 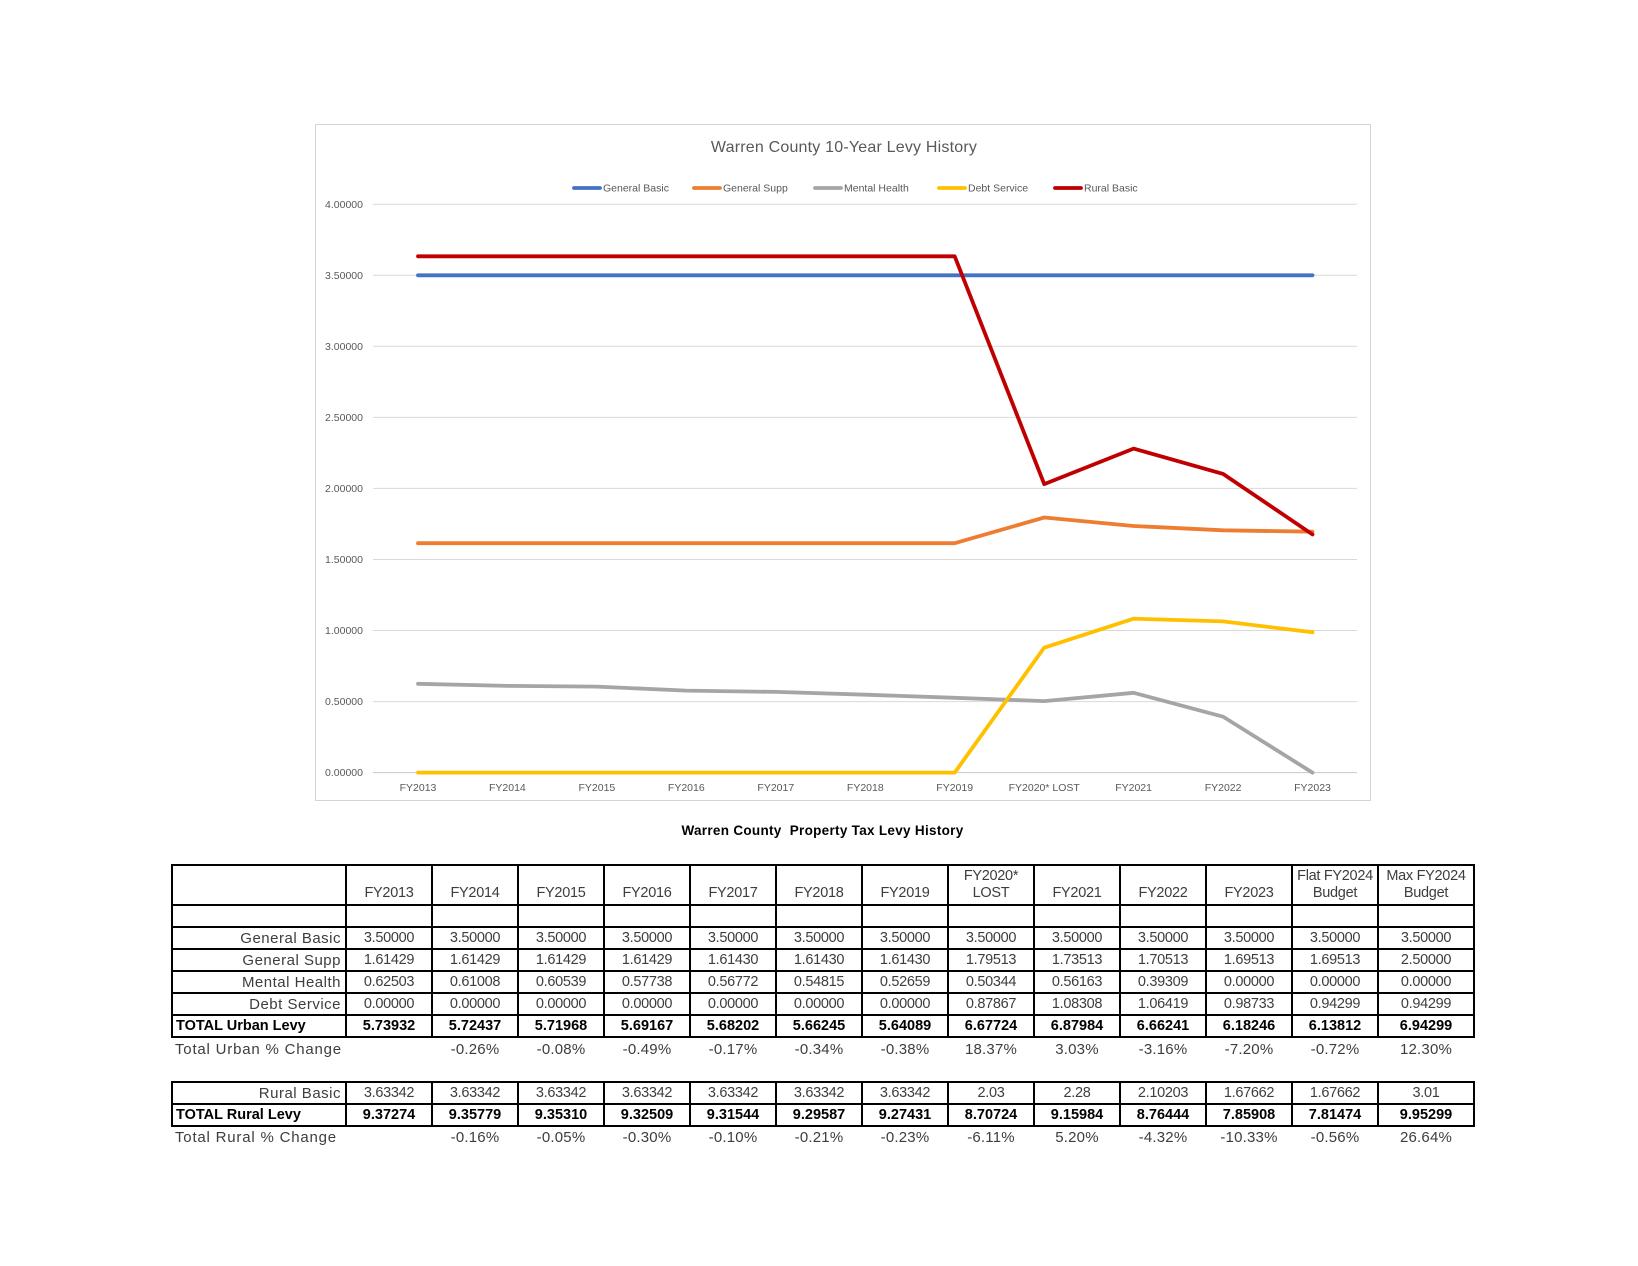 What do you see at coordinates (686, 788) in the screenshot?
I see `svg-text: FY2016` at bounding box center [686, 788].